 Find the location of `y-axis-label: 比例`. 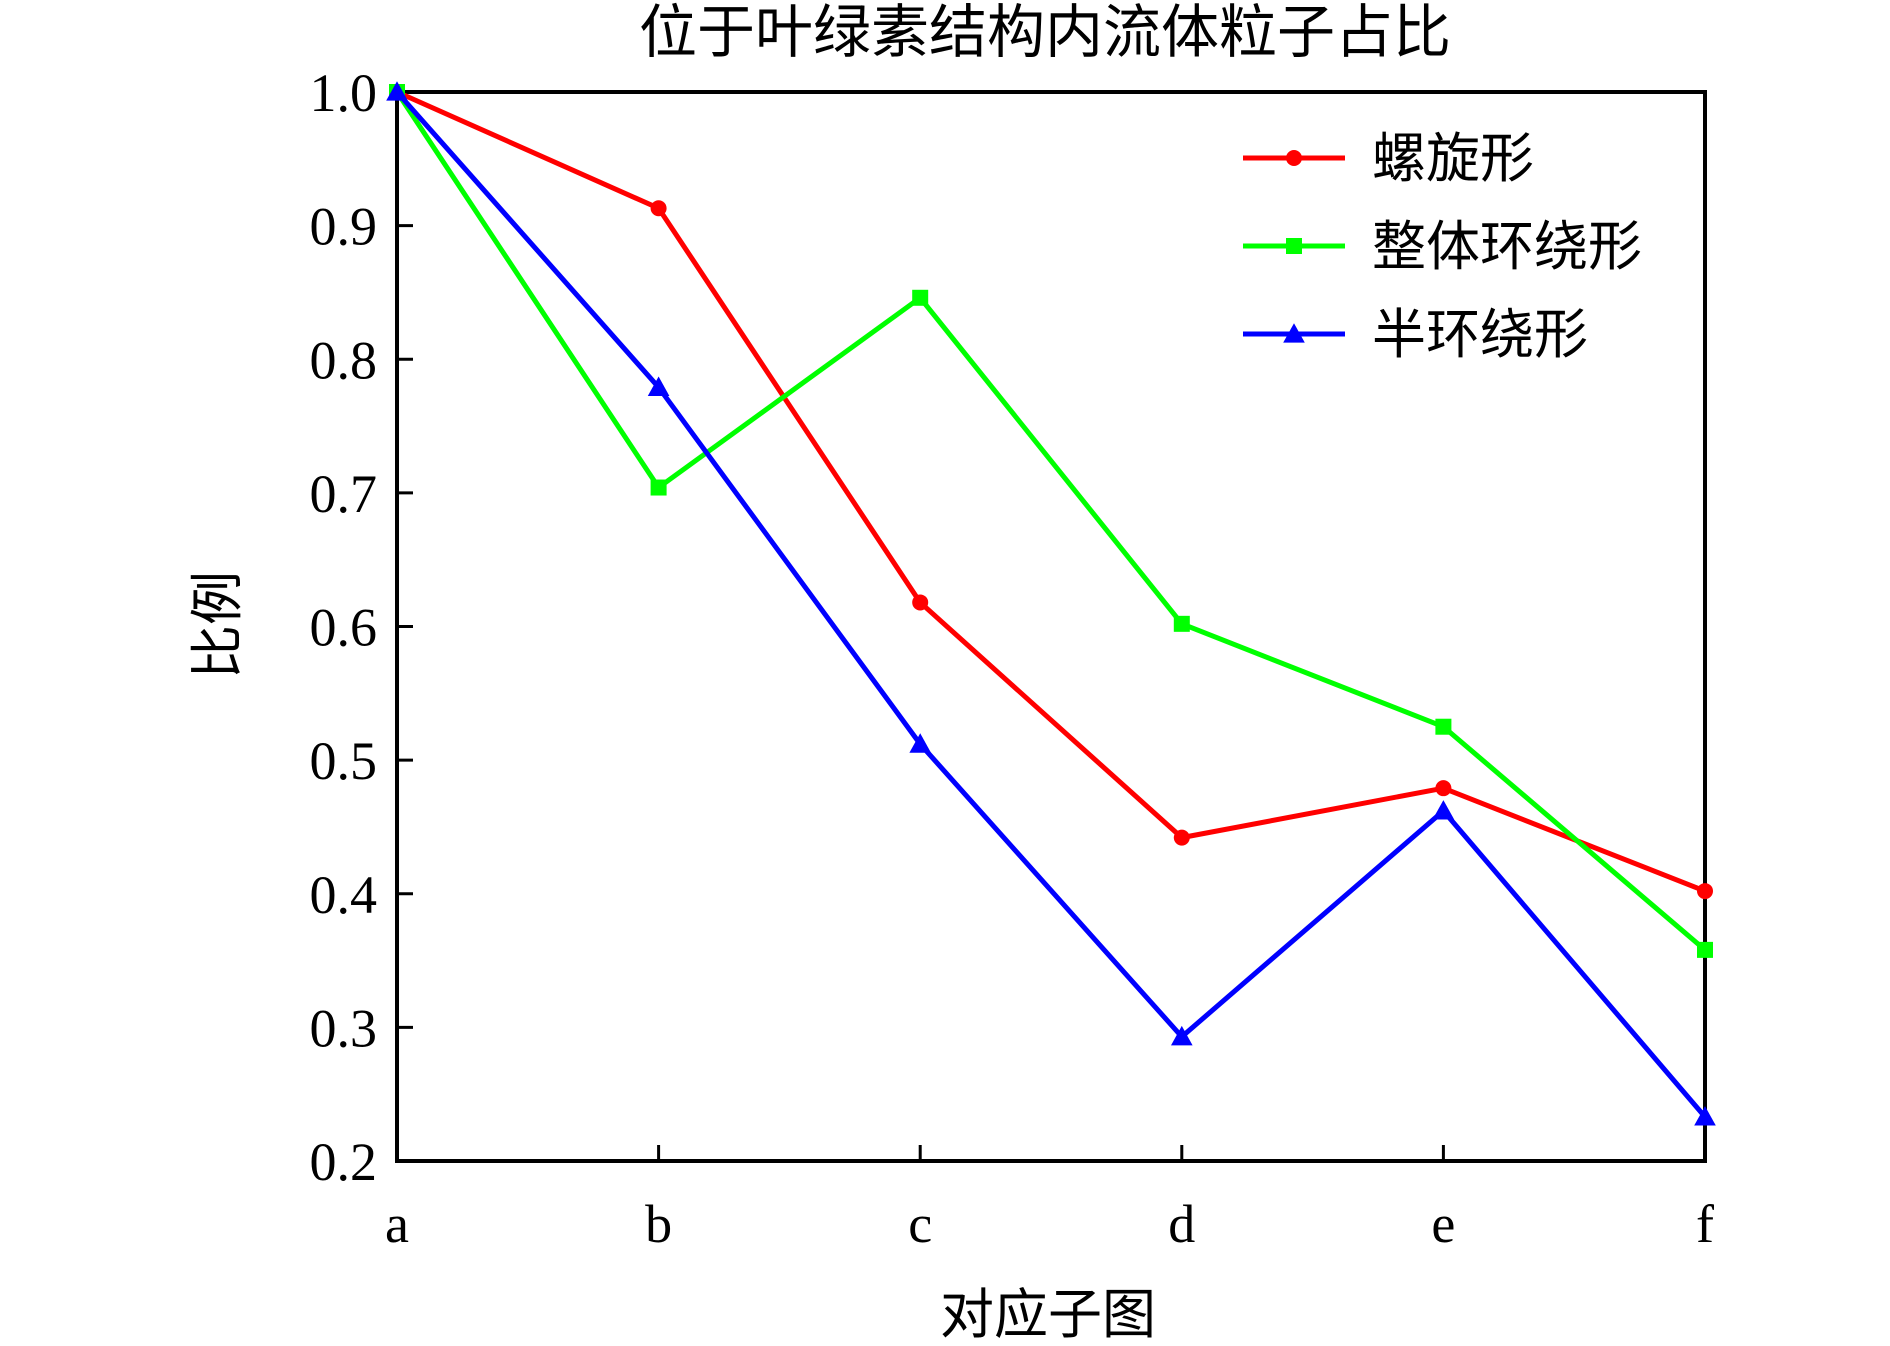

y-axis-label: 比例 is located at coordinates (217, 625).